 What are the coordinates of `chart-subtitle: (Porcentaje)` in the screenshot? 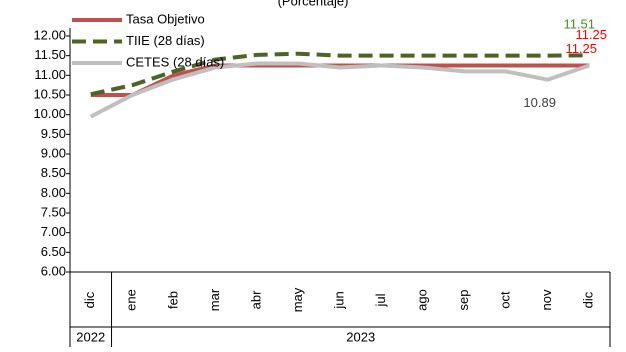 It's located at (313, 4).